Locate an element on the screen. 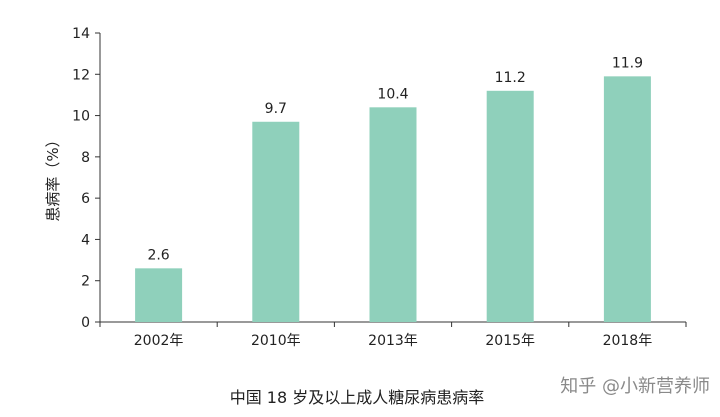 Image resolution: width=720 pixels, height=417 pixels. x-ticks: 2002年 2010年 2013年 2015年 2018年 is located at coordinates (393, 335).